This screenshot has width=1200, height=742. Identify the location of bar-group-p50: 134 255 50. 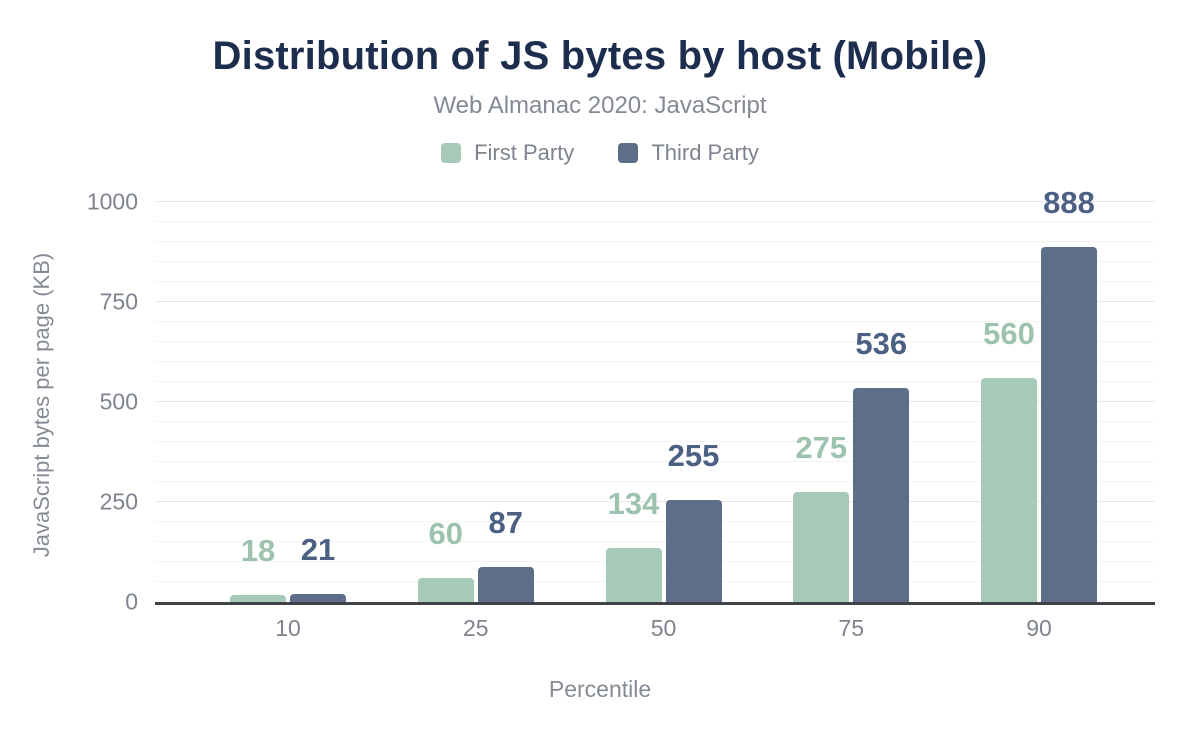
(663, 539).